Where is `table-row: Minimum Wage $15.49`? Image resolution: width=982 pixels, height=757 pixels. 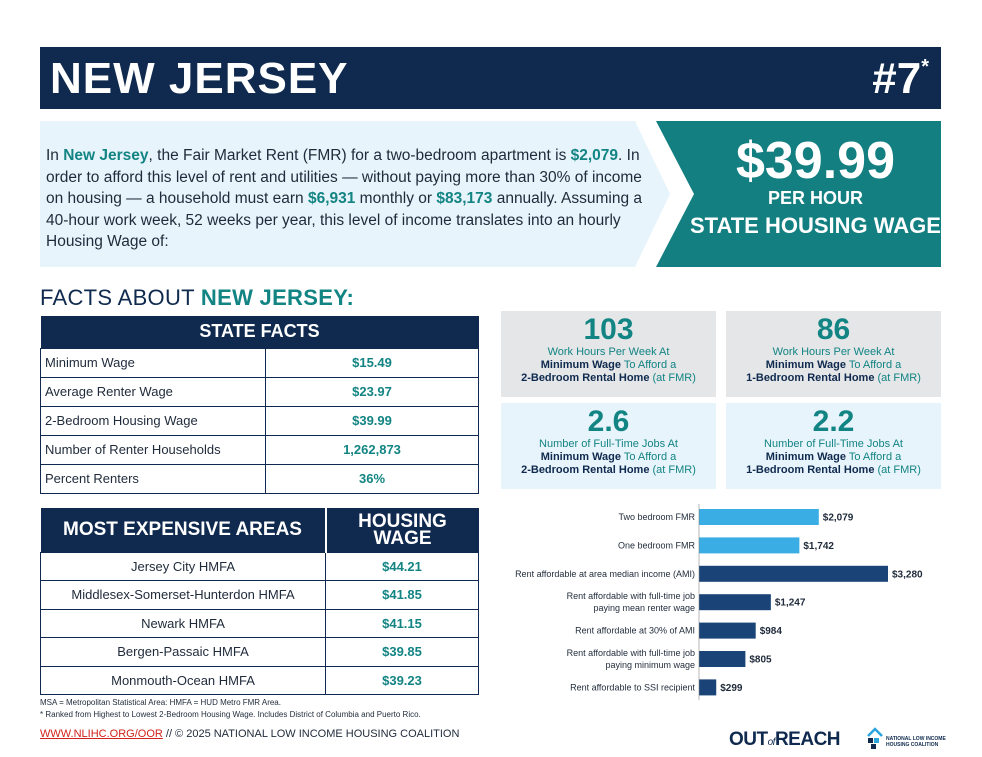 table-row: Minimum Wage $15.49 is located at coordinates (259, 362).